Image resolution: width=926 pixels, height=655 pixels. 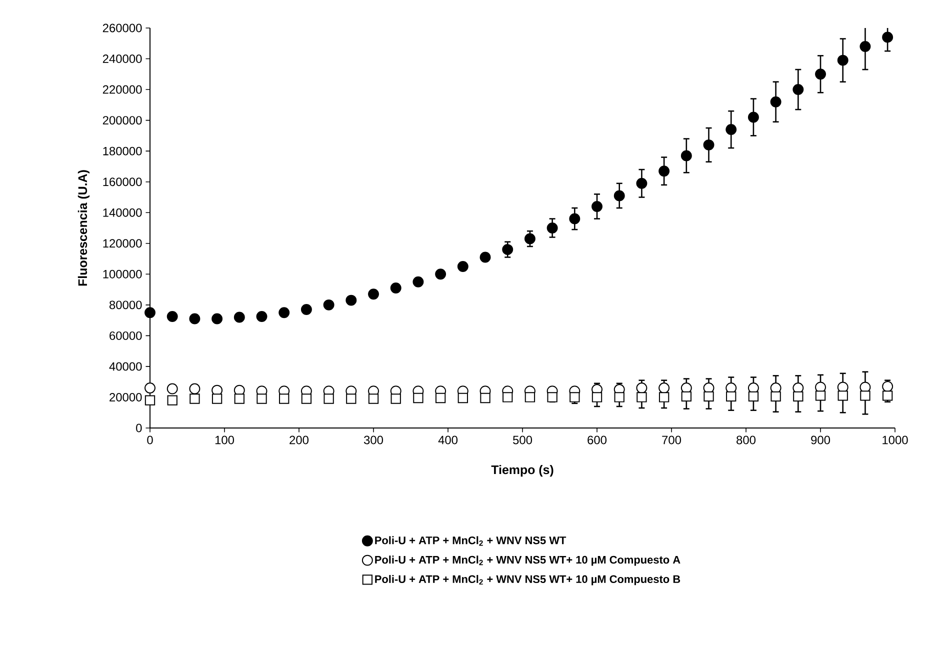 I want to click on y-tick-label: 120000, so click(x=122, y=243).